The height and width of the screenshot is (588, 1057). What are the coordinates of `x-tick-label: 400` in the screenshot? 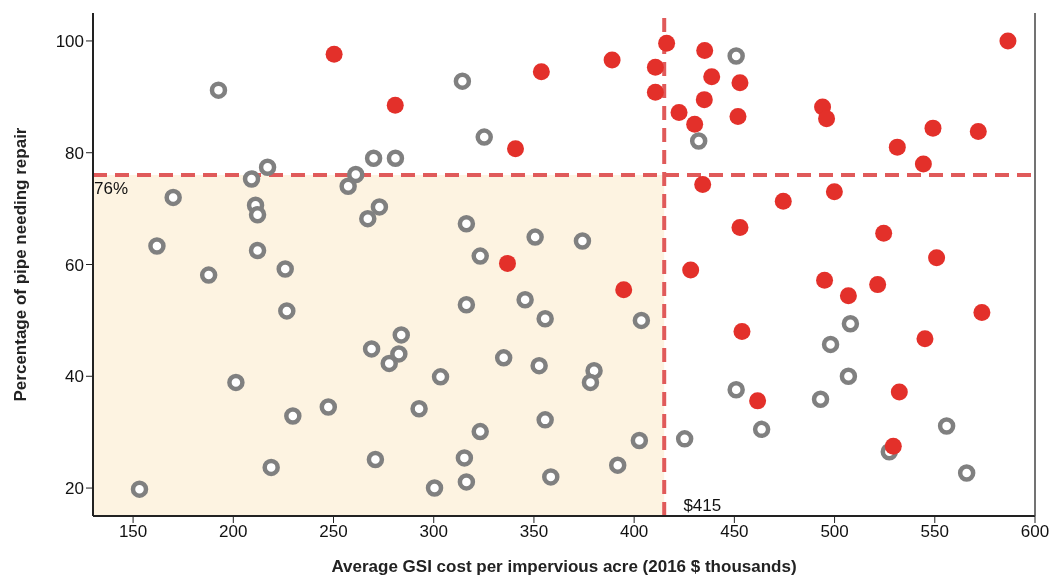 It's located at (634, 532).